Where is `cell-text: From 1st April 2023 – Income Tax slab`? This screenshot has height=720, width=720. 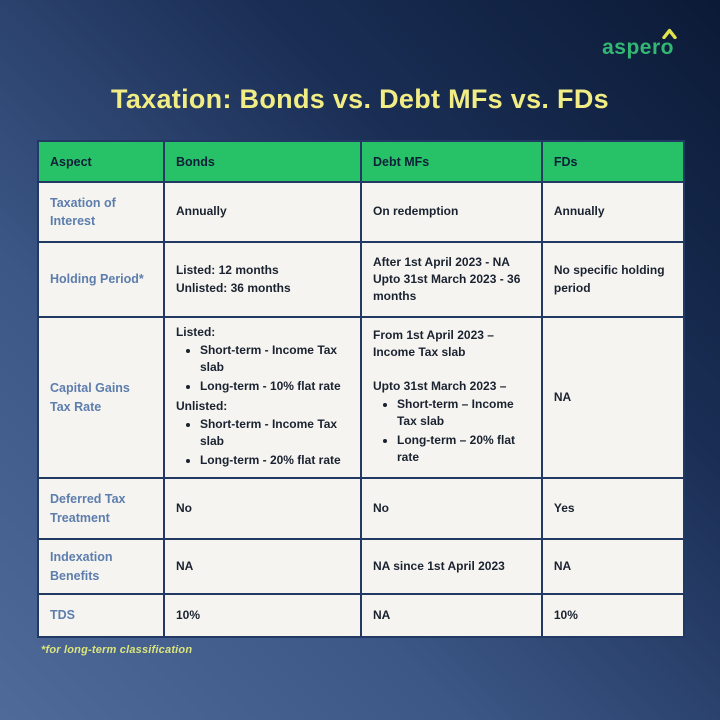
cell-text: From 1st April 2023 – Income Tax slab is located at coordinates (433, 343).